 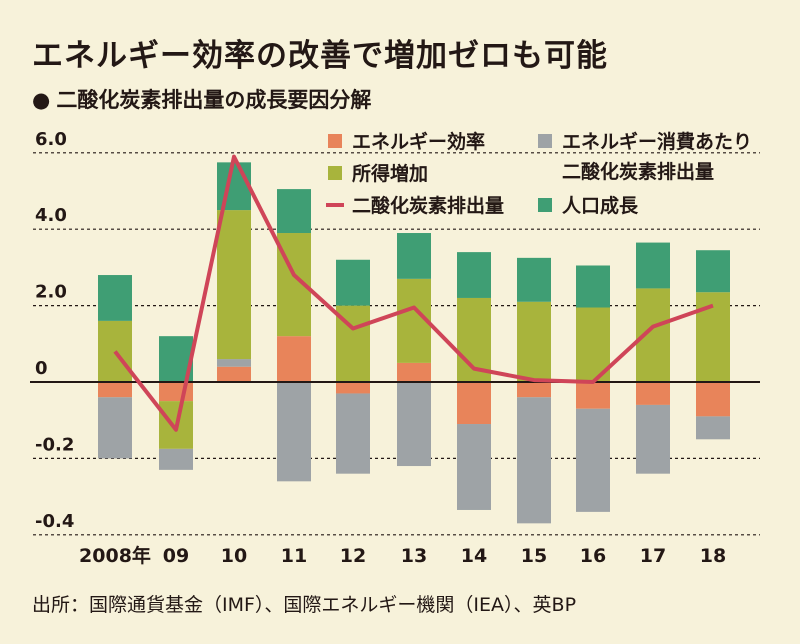 What do you see at coordinates (428, 205) in the screenshot?
I see `legend-label-co2: 二酸化炭素排出量` at bounding box center [428, 205].